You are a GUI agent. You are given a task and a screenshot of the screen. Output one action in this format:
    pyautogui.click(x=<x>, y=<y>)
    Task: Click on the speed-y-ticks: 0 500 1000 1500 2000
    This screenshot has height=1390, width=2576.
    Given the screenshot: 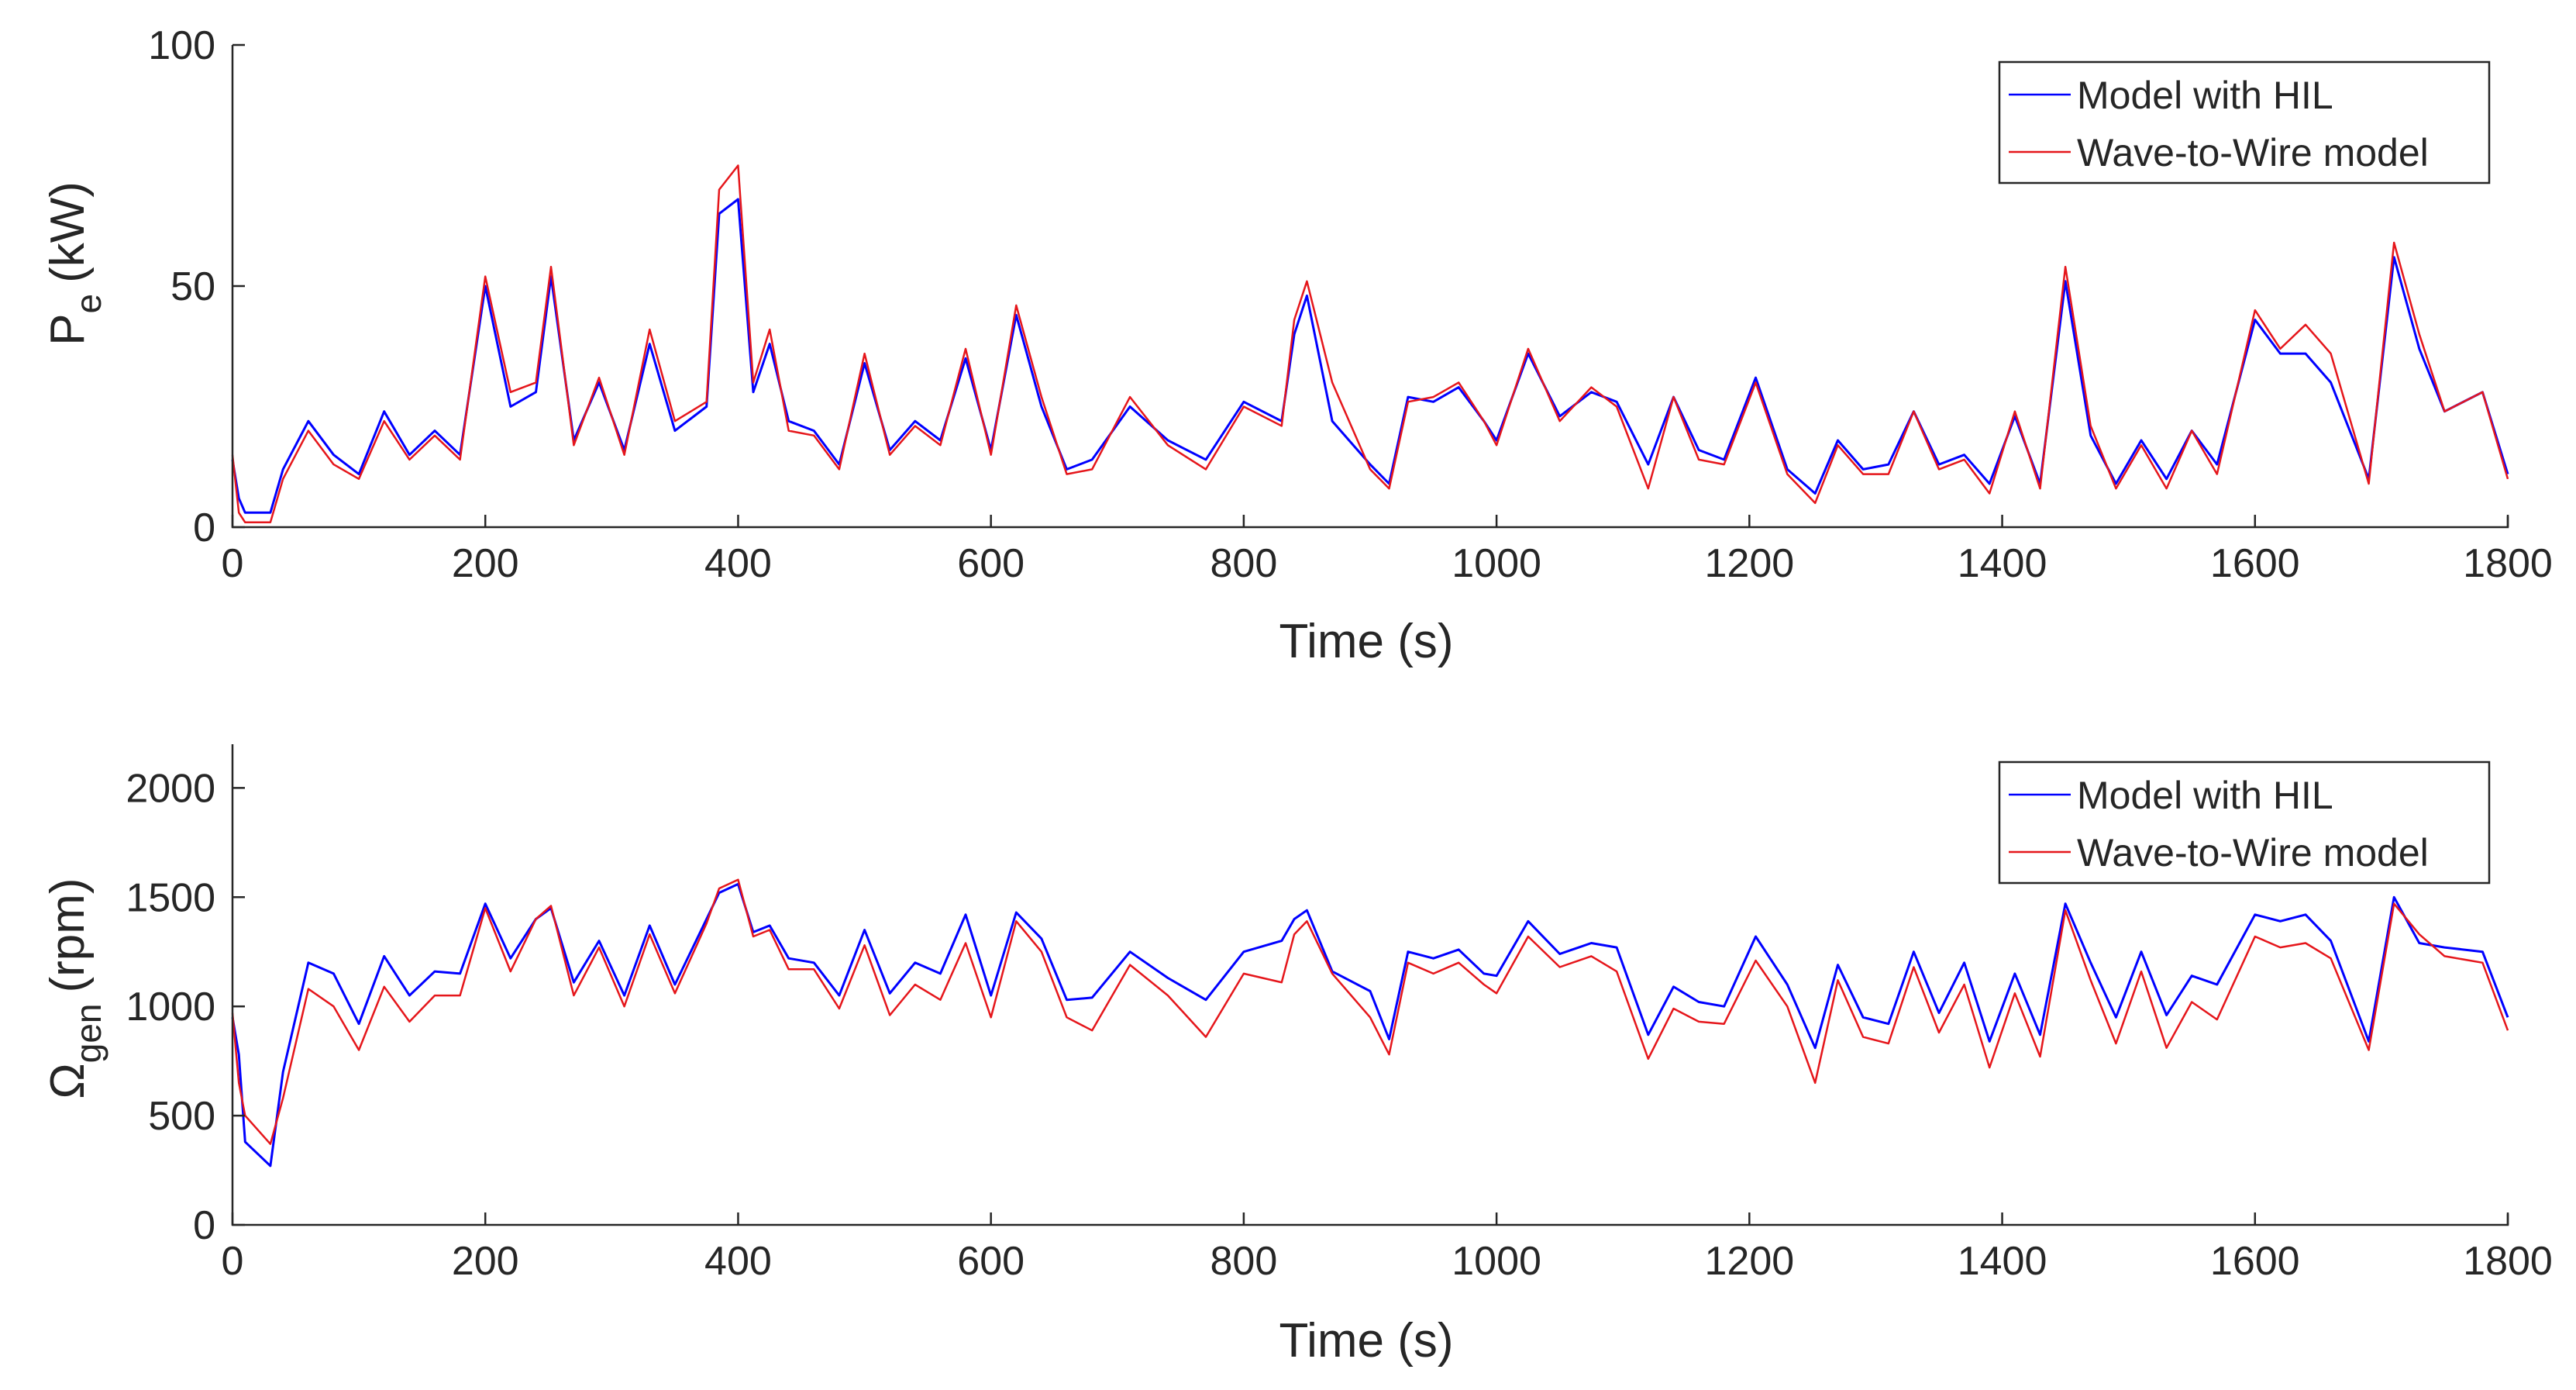 What is the action you would take?
    pyautogui.click(x=185, y=1007)
    